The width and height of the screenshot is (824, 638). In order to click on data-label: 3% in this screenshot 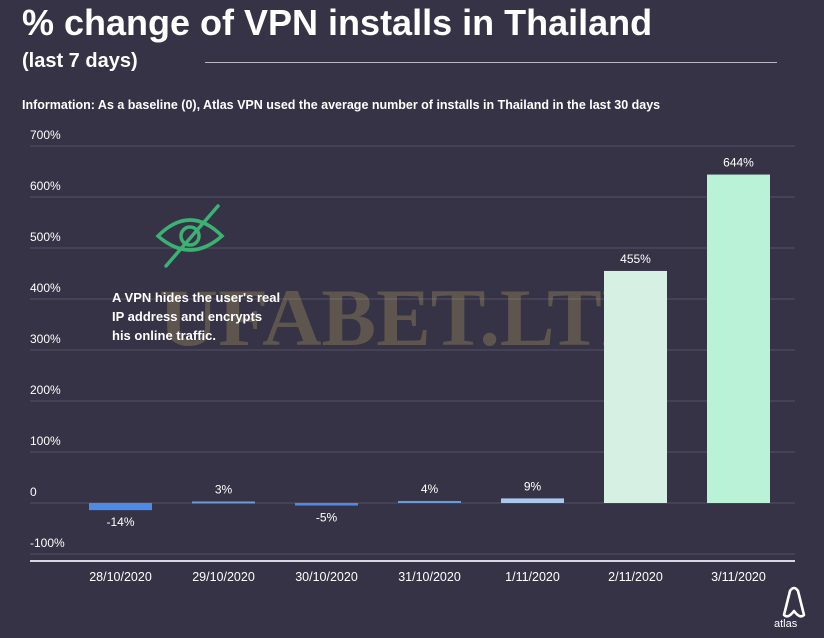, I will do `click(224, 489)`.